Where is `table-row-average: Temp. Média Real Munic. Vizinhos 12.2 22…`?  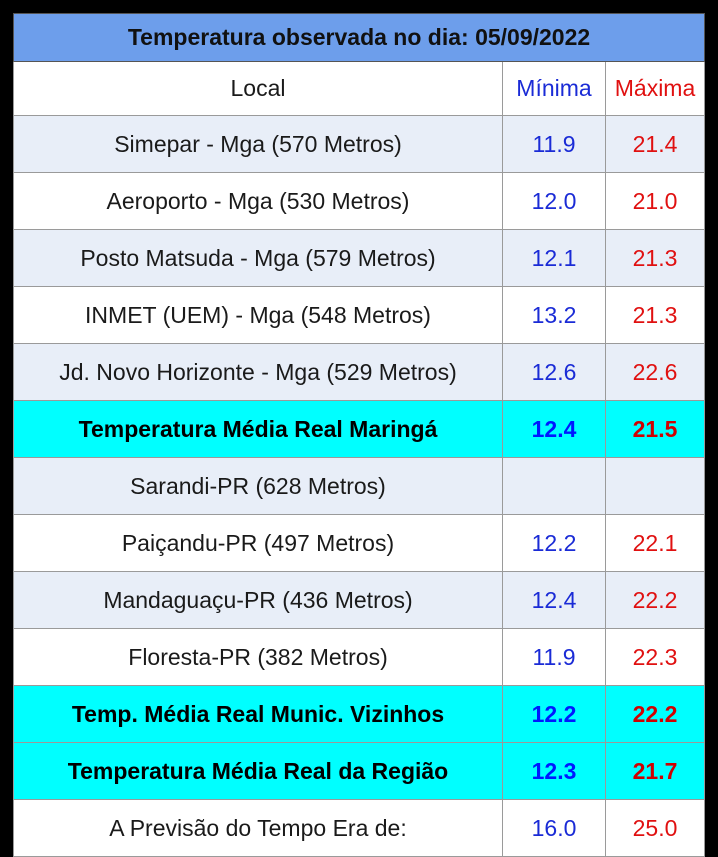
table-row-average: Temp. Média Real Munic. Vizinhos 12.2 22… is located at coordinates (359, 714).